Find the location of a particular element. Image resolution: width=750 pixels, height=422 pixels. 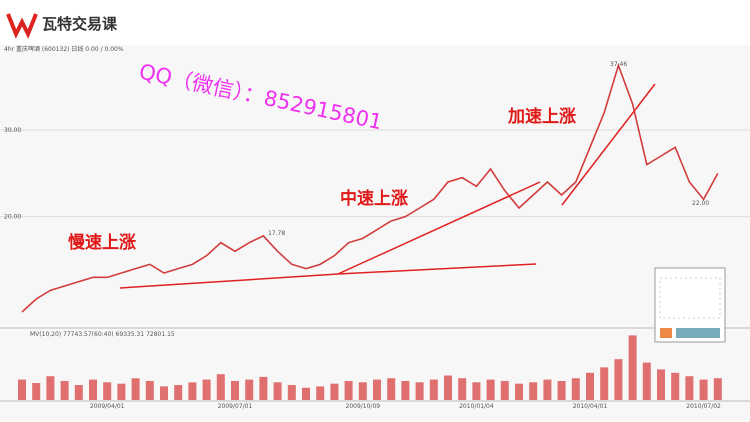

price-label: 17.78 is located at coordinates (276, 233).